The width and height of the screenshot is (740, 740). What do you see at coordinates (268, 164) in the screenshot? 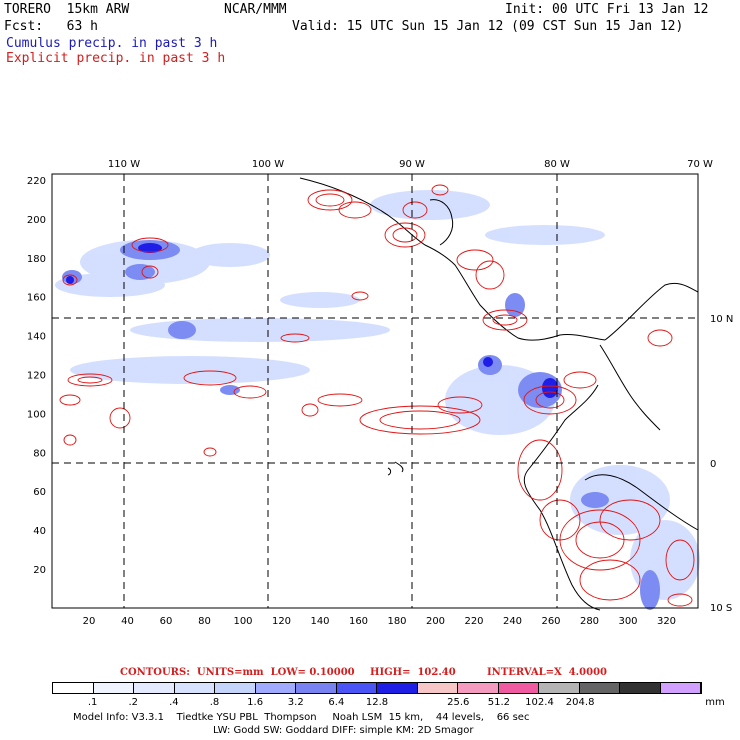
I see `lon-label: 100 W` at bounding box center [268, 164].